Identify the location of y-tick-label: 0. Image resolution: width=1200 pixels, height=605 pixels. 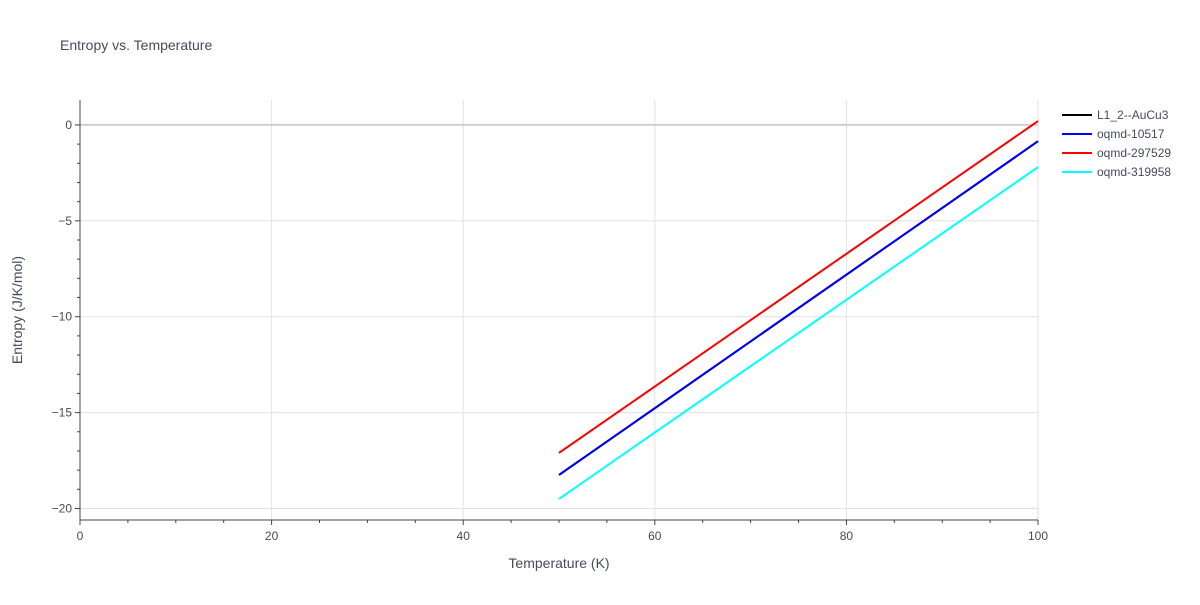
(68, 125).